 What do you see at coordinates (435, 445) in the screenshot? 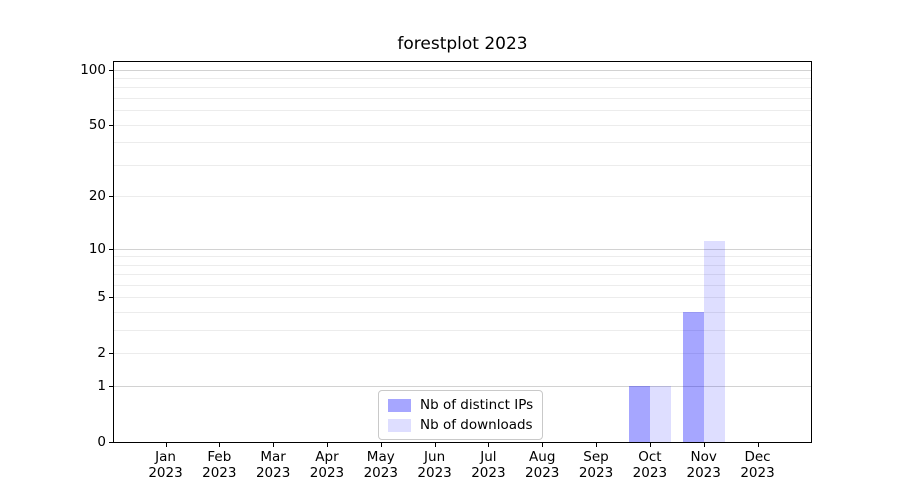
I see `x-axis-tick-jun` at bounding box center [435, 445].